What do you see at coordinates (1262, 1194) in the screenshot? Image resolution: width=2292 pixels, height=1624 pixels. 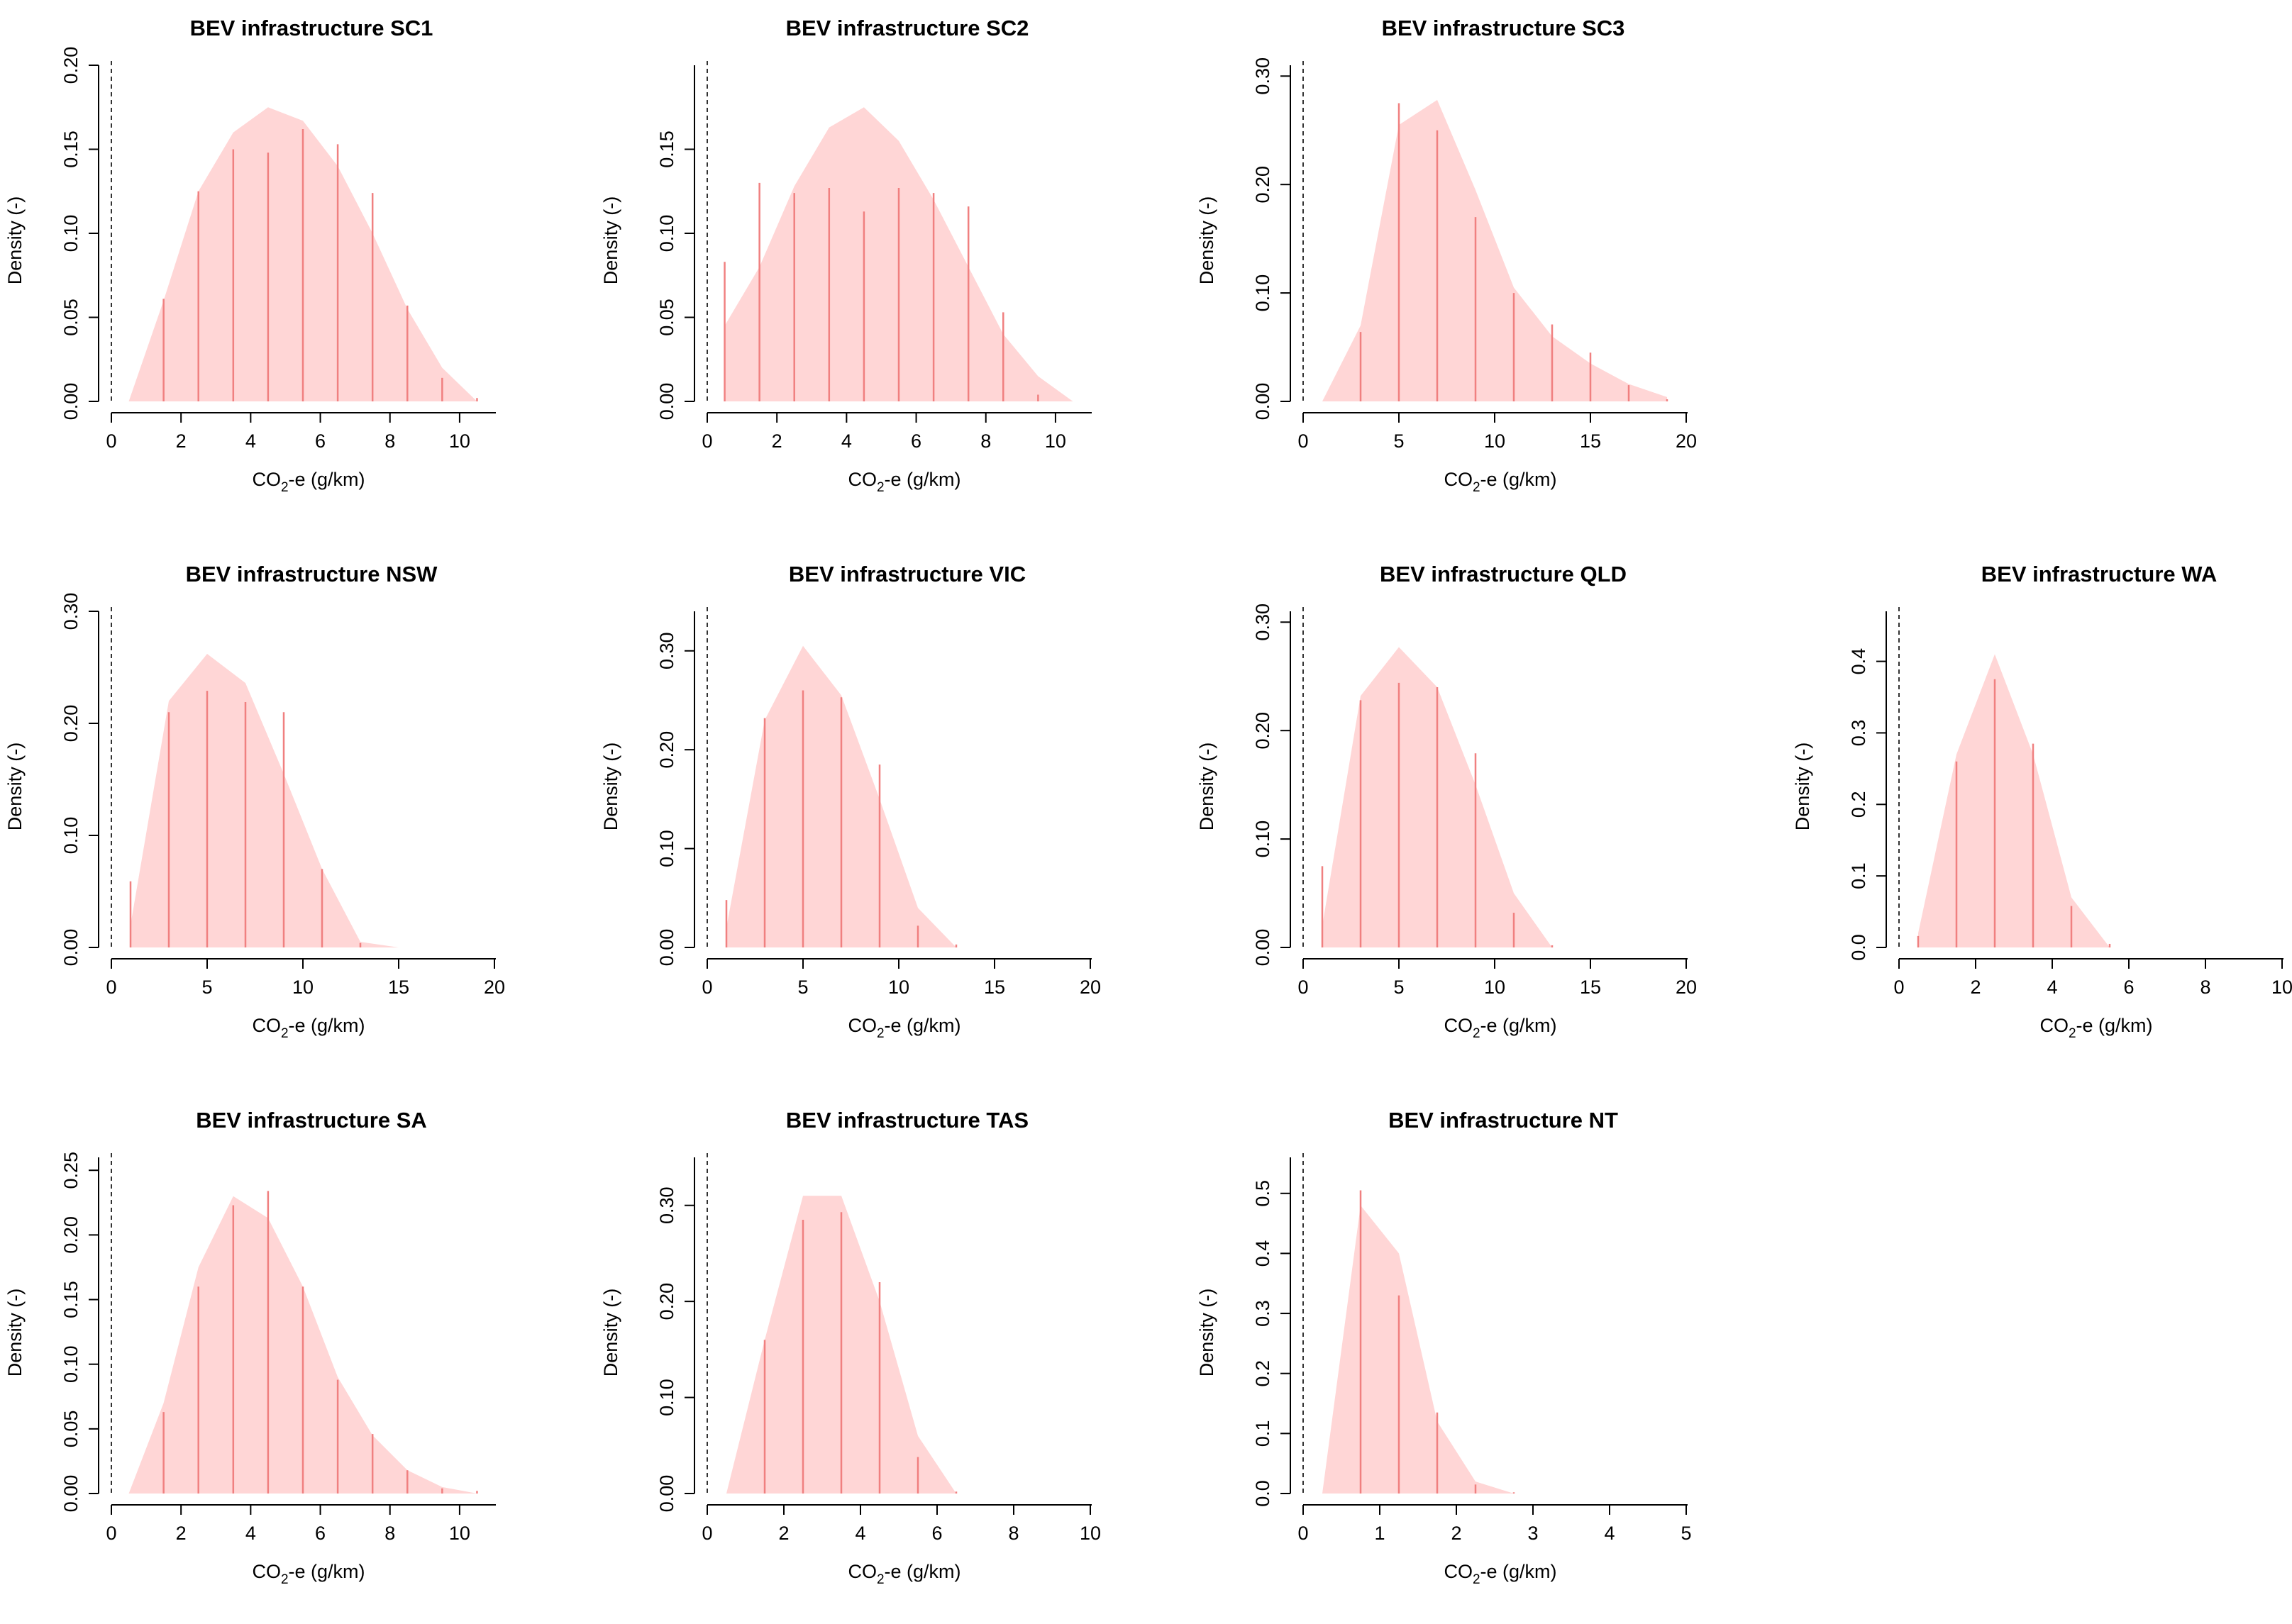 I see `y-tick-label: 0.5` at bounding box center [1262, 1194].